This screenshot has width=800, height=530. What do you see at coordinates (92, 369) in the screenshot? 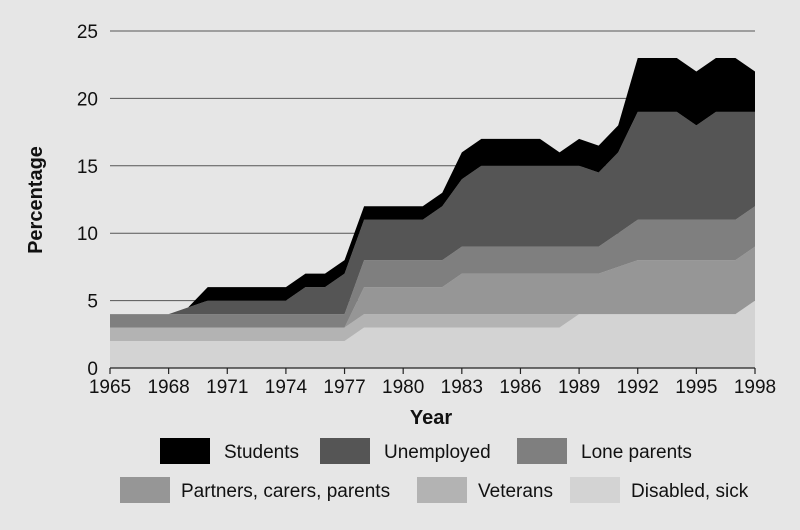
I see `y-tick-label: 0` at bounding box center [92, 369].